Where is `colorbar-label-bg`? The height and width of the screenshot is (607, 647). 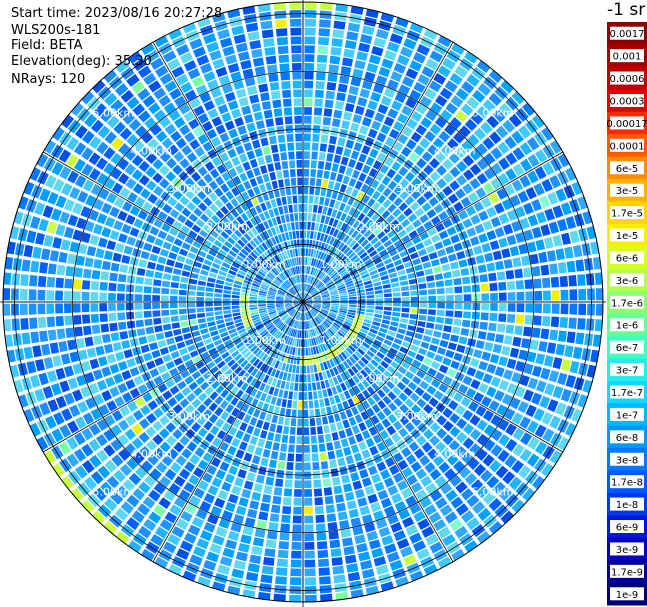
colorbar-label-bg is located at coordinates (627, 302).